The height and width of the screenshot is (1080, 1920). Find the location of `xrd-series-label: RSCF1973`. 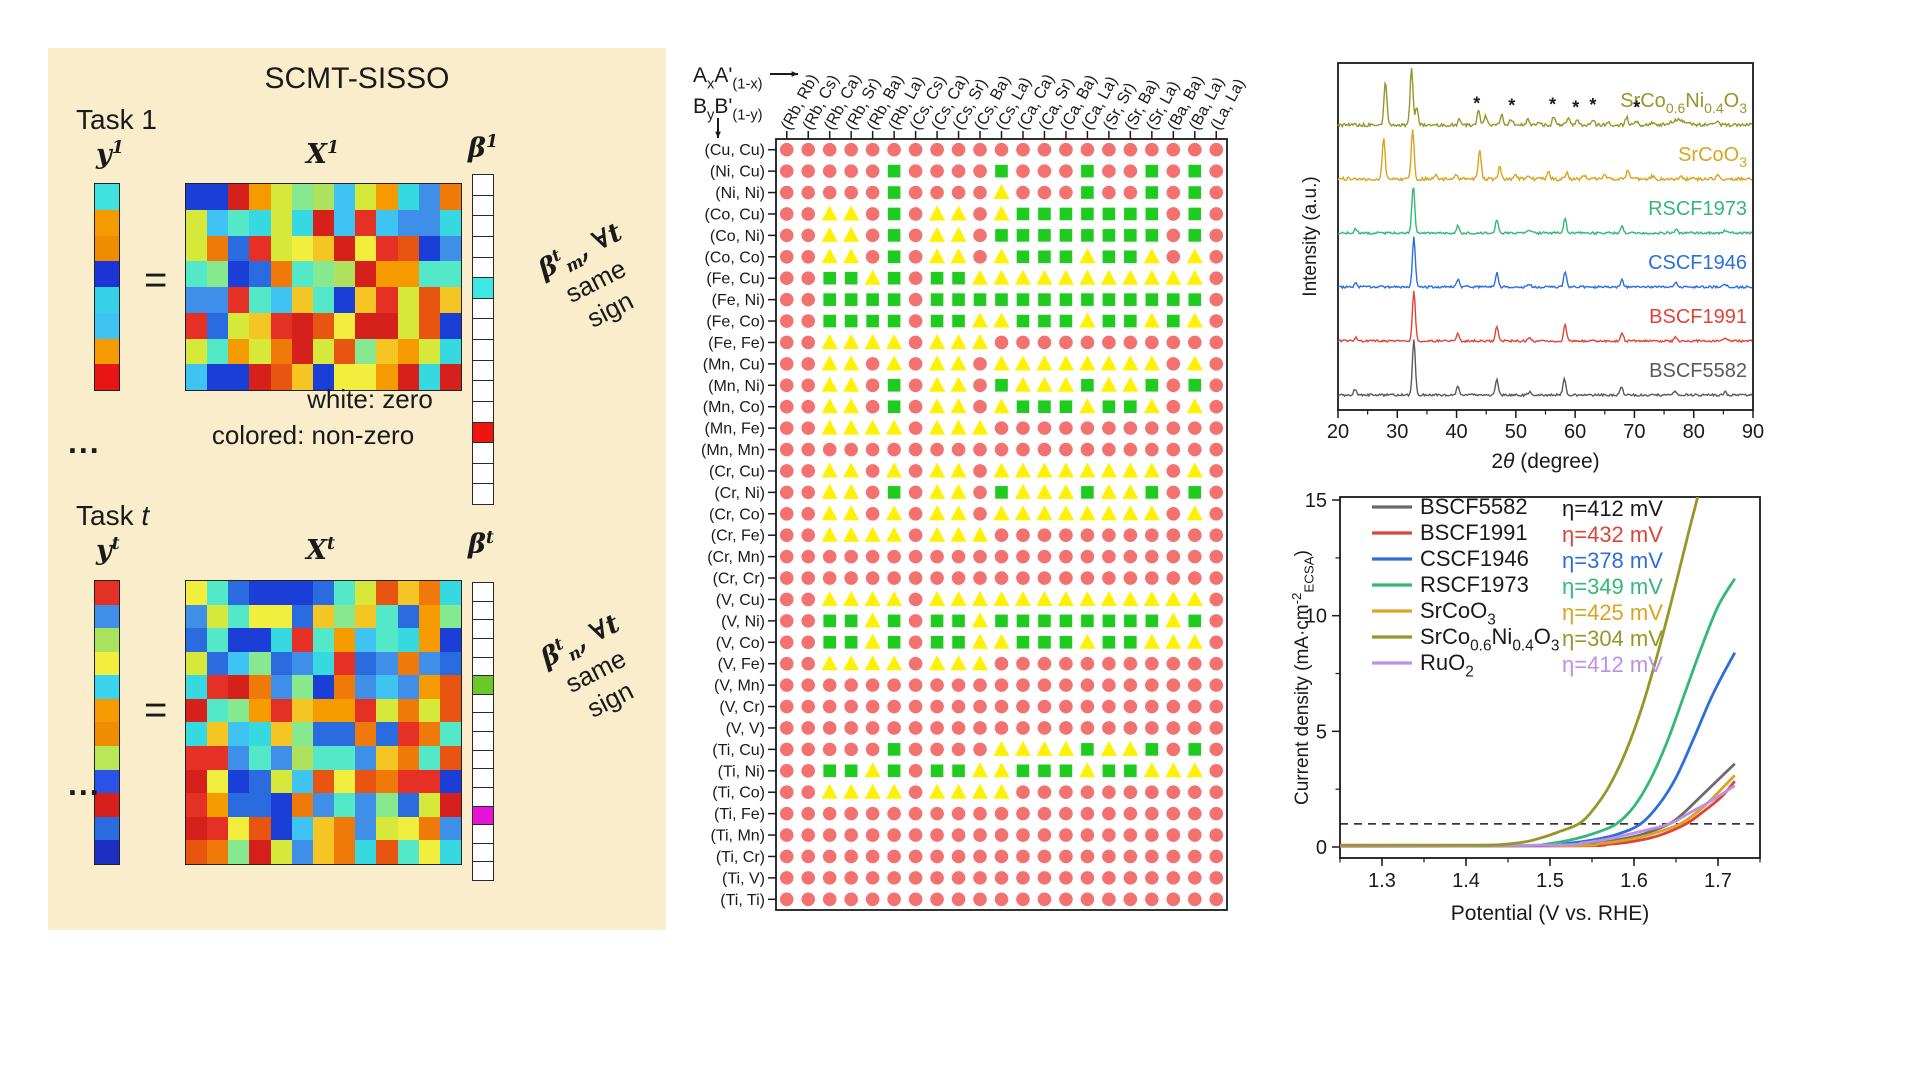

xrd-series-label: RSCF1973 is located at coordinates (1697, 209).